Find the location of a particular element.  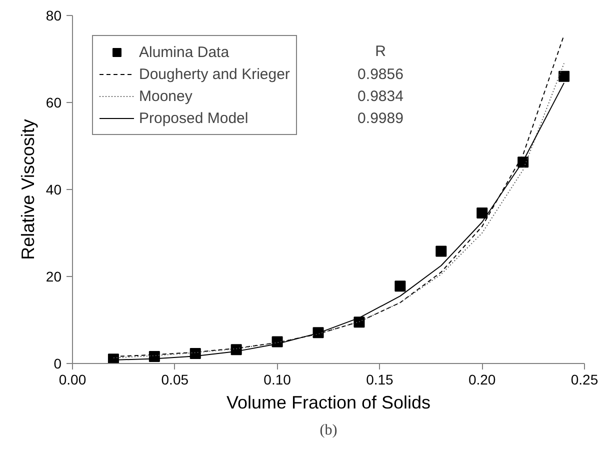

y-axis-title: Relative Viscosity is located at coordinates (28, 189).